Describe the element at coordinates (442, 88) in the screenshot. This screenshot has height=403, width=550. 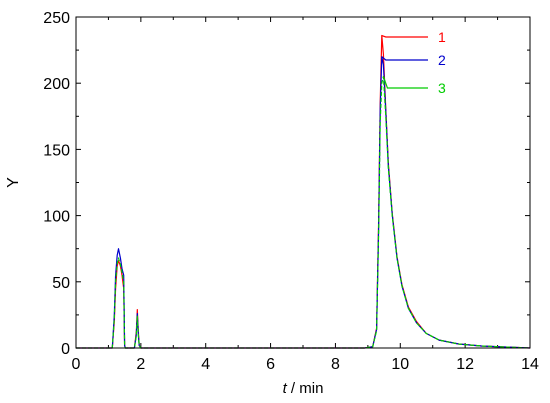
I see `legend-label-3: 3` at that location.